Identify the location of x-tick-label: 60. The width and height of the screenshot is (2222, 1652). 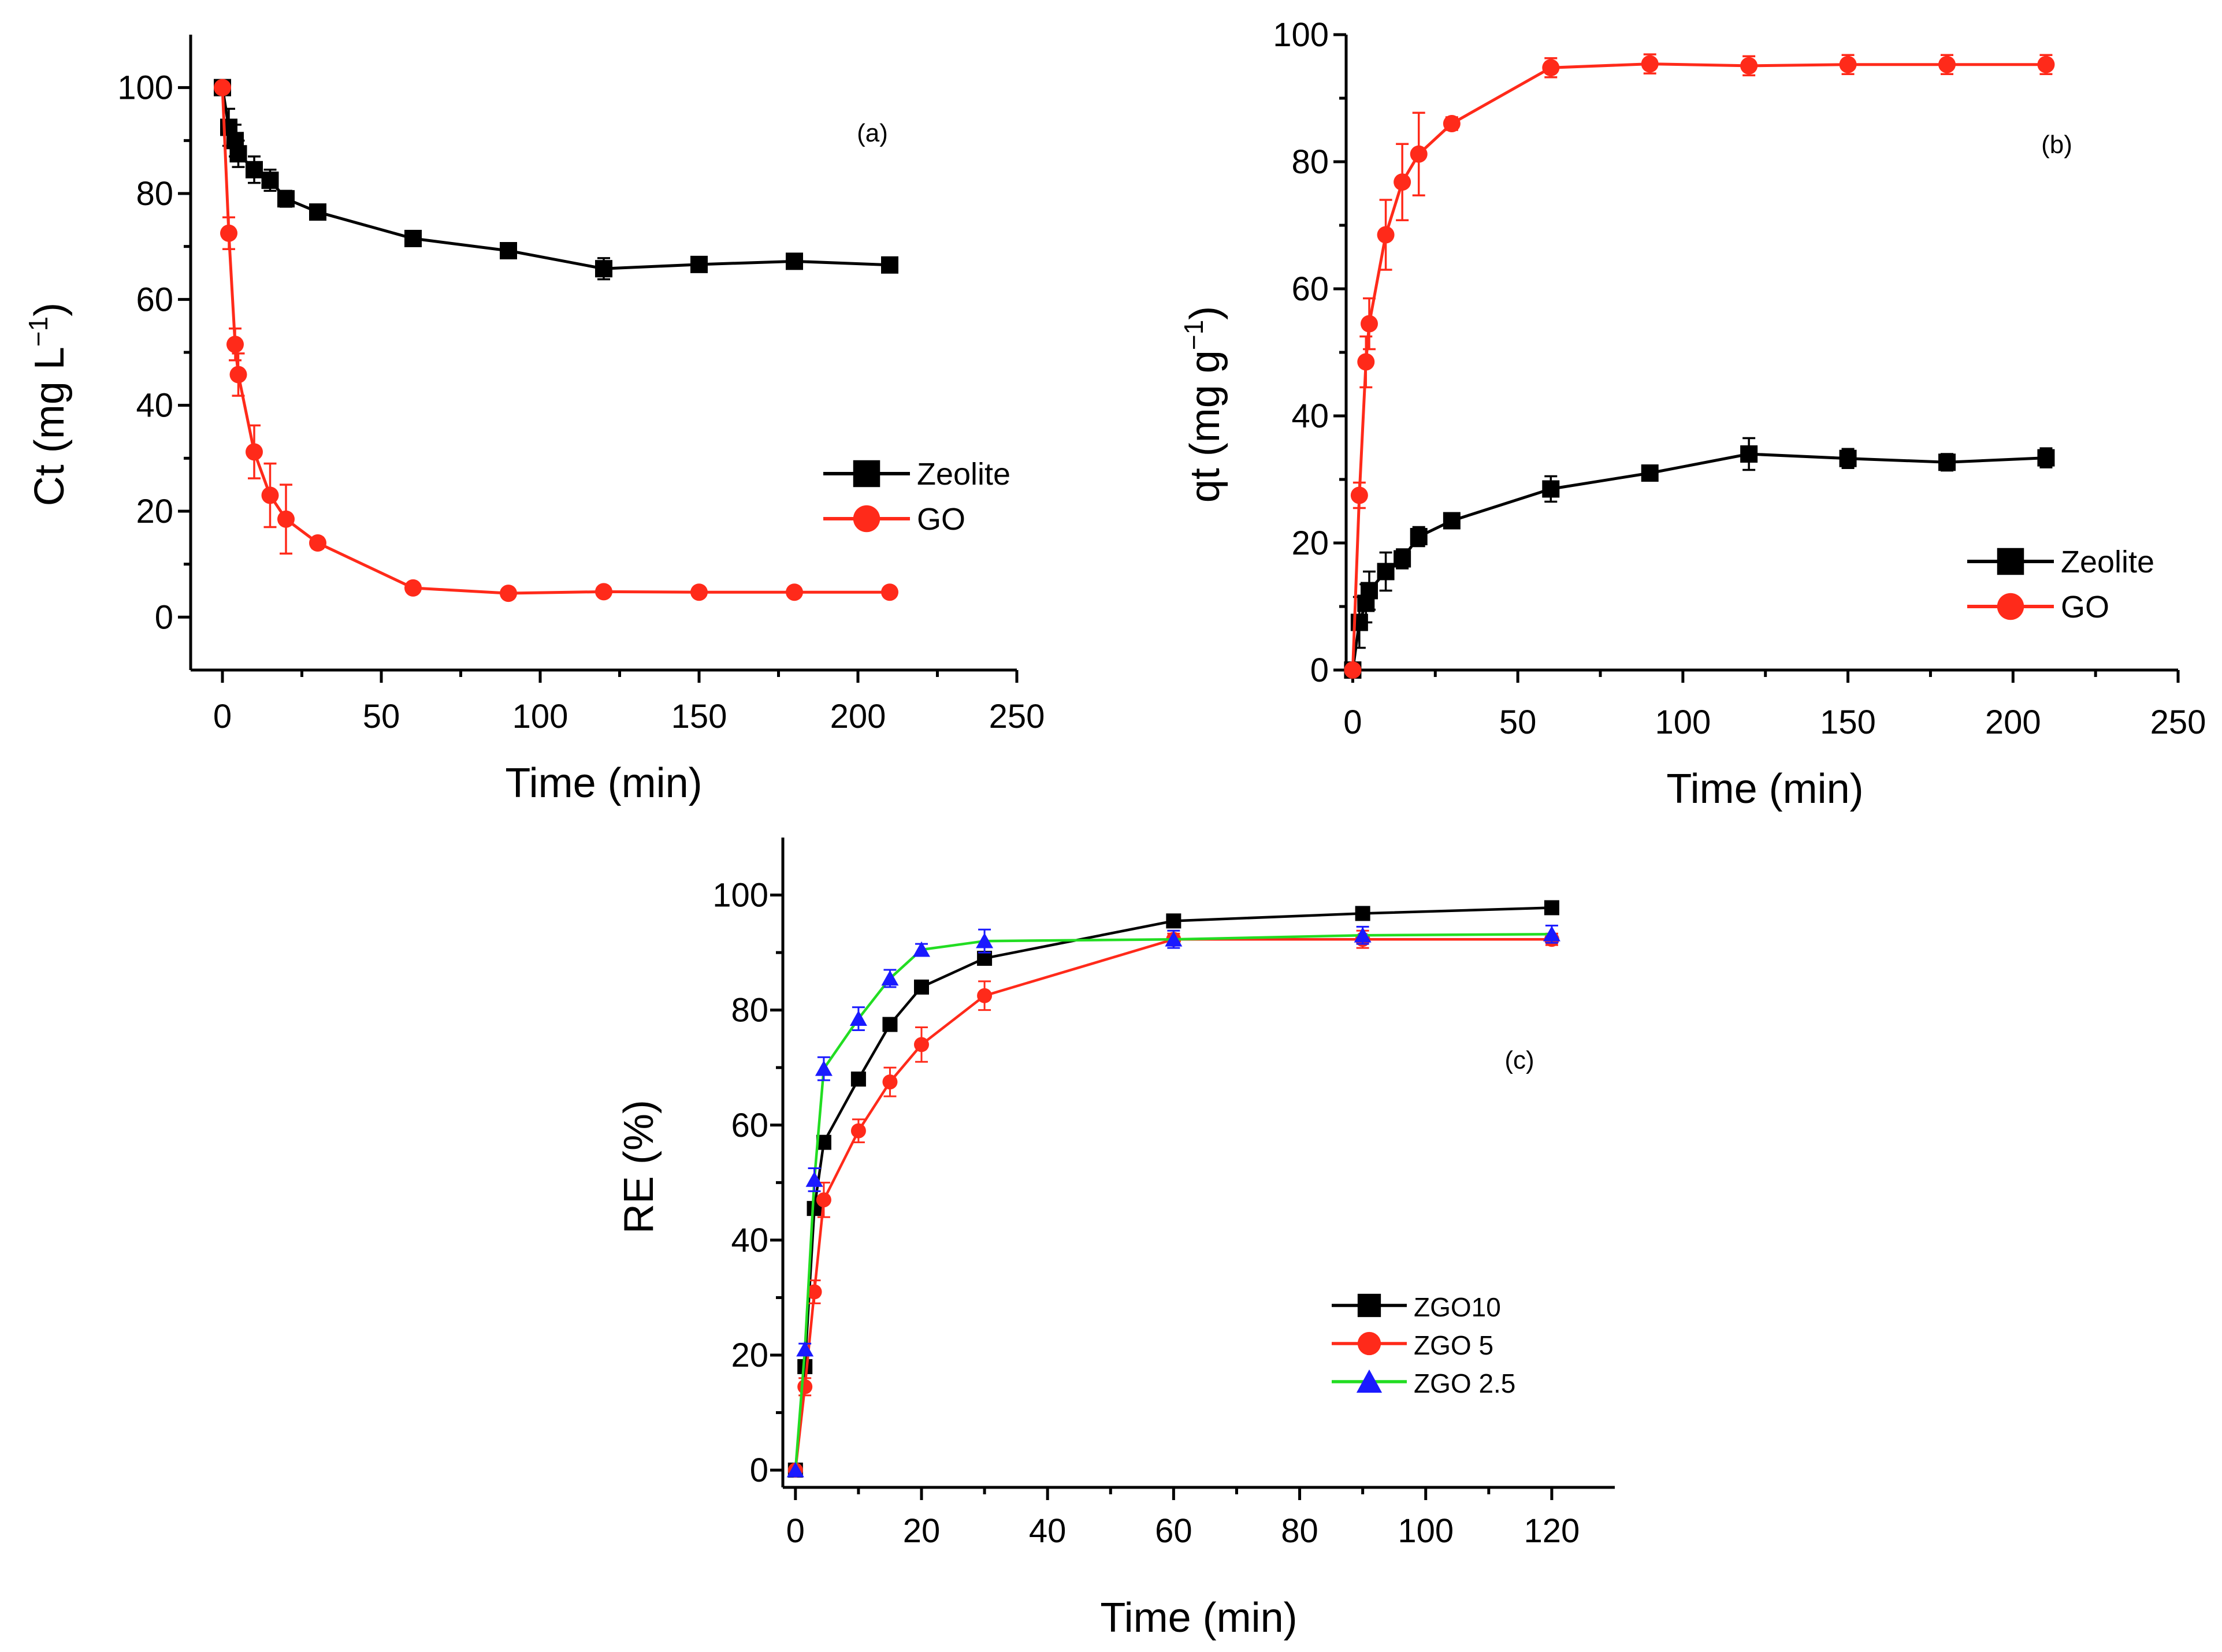
(1173, 1531).